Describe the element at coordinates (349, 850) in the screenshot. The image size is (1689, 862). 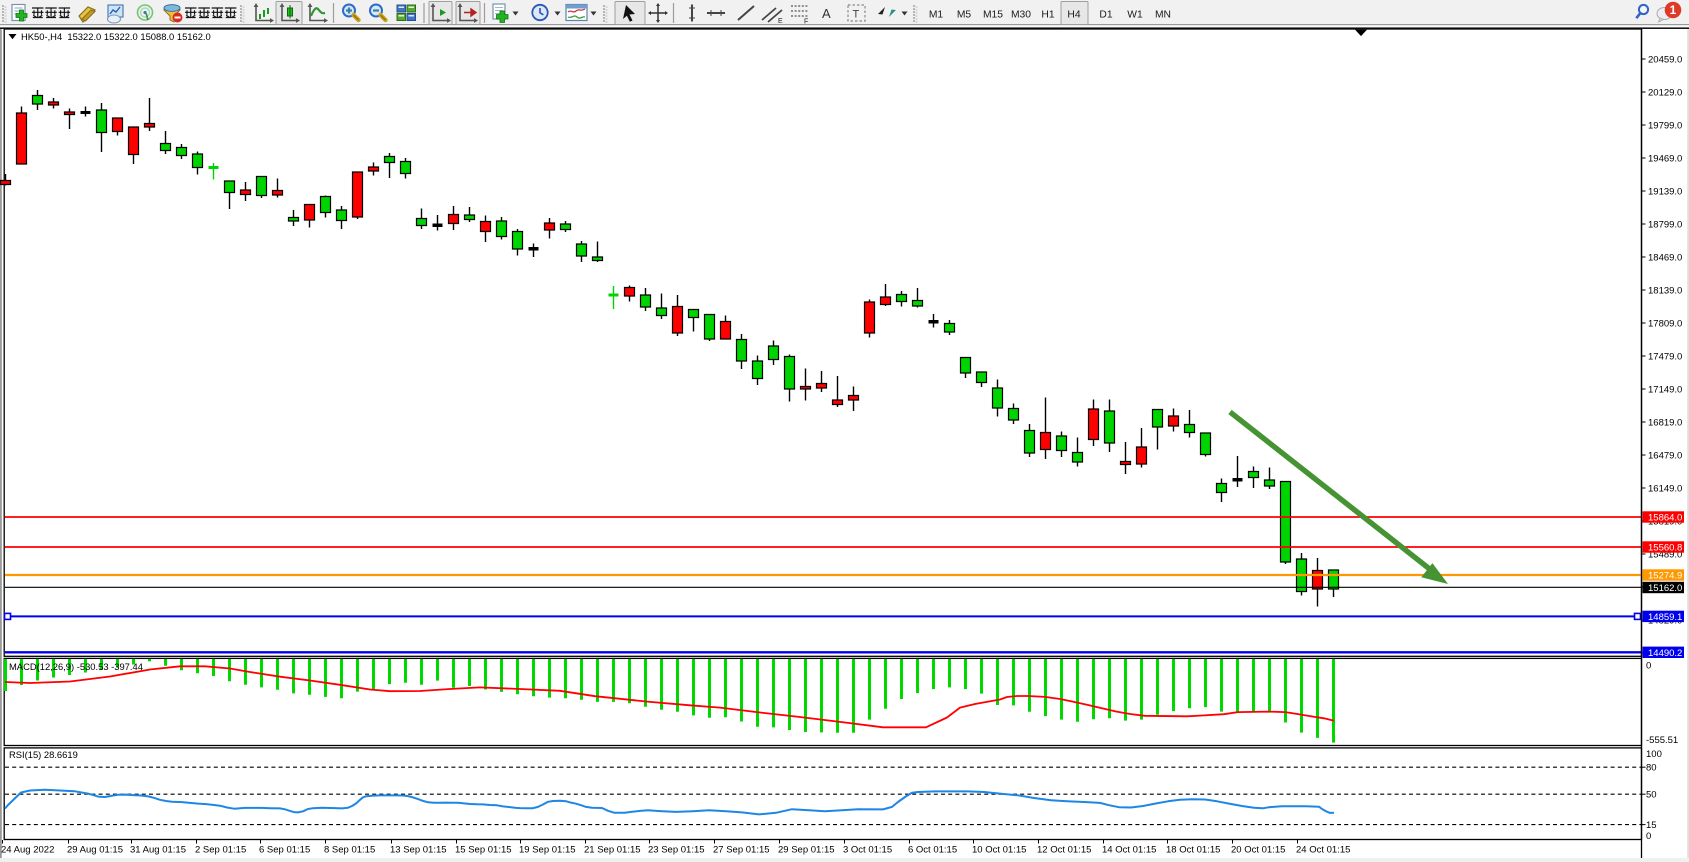
I see `svg-text: 8 Sep 01:15` at that location.